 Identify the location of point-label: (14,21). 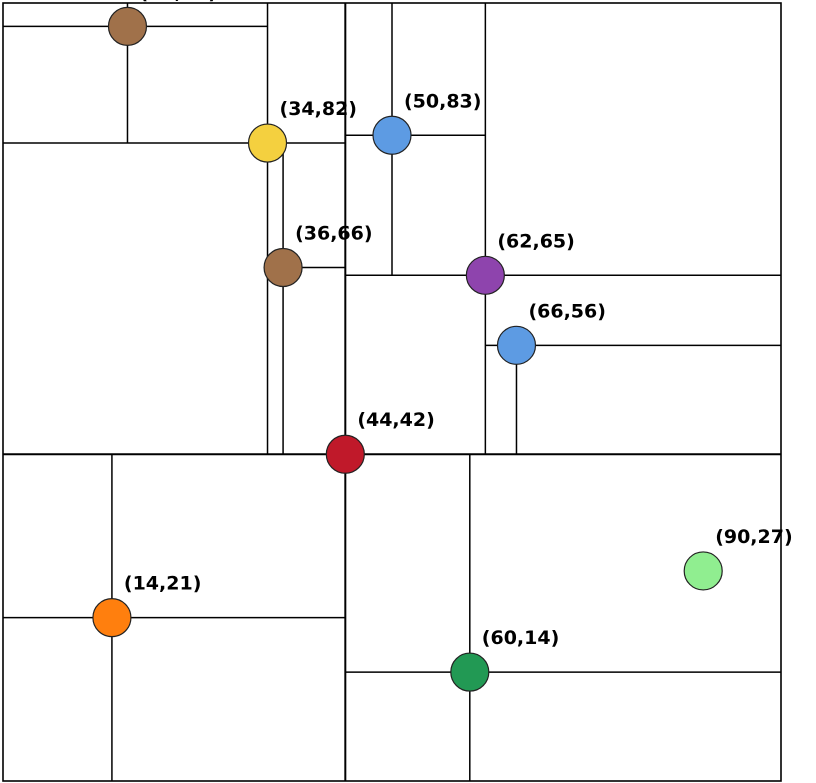
(162, 584).